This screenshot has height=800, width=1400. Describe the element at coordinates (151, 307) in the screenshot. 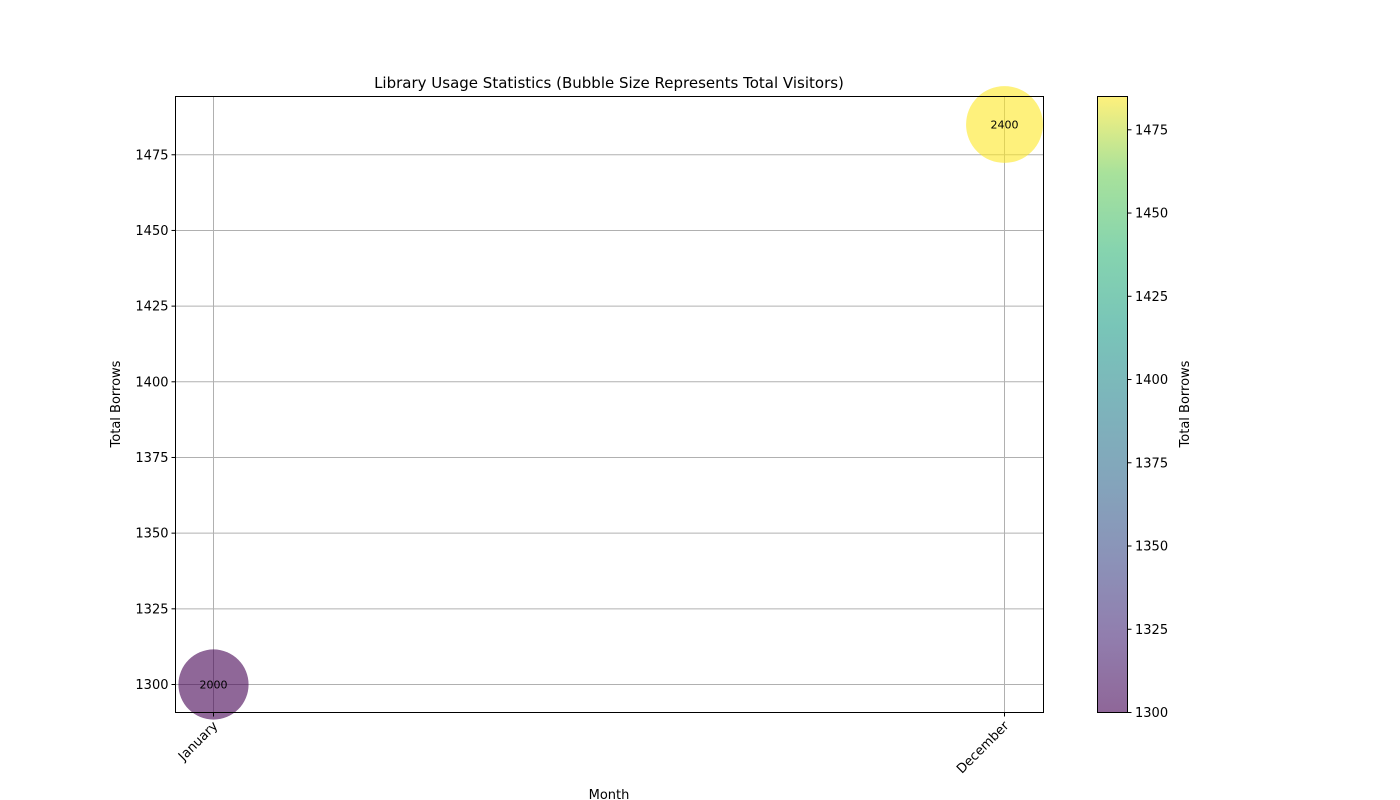

I see `y-tick-label: 1425` at that location.